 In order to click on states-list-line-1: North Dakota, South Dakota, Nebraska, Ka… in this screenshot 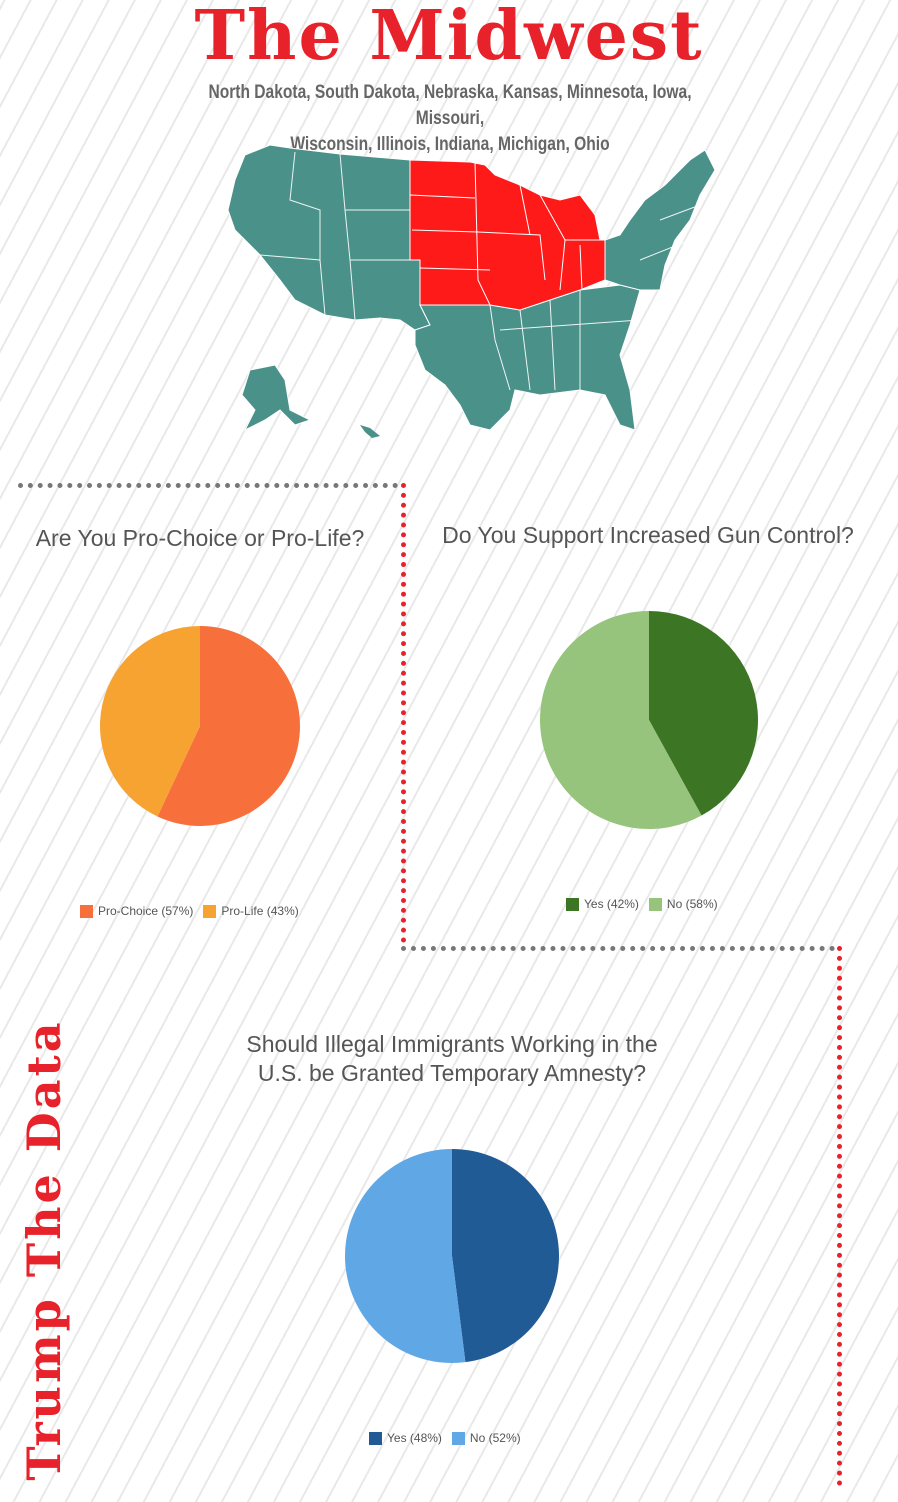, I will do `click(450, 105)`.